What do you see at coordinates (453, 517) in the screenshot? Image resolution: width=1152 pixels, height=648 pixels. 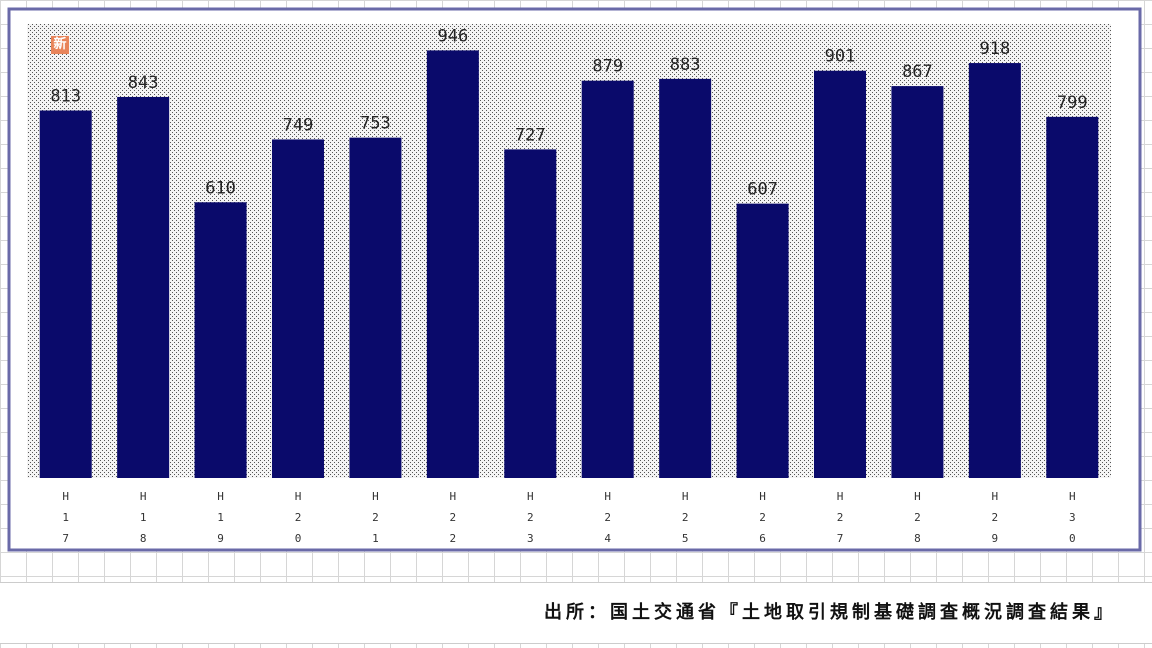 I see `x-tick-label: H22` at bounding box center [453, 517].